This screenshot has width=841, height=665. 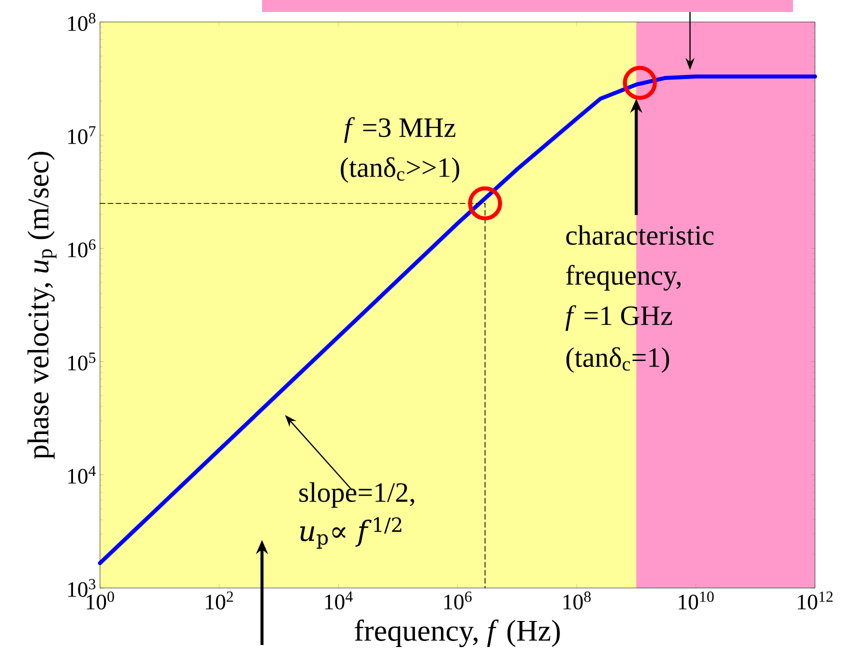 I want to click on x-axis-title: frequency, f (Hz), so click(x=457, y=634).